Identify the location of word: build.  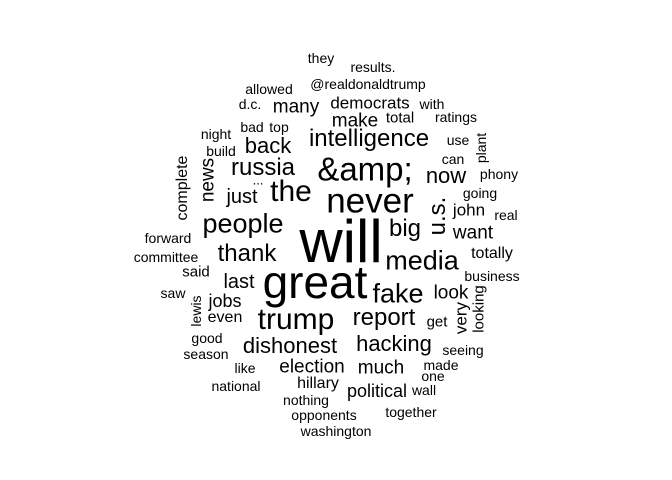
(221, 151).